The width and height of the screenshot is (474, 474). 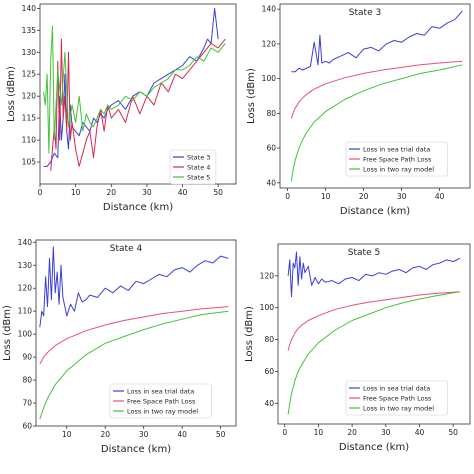 I want to click on y-tick-label: 90, so click(x=27, y=357).